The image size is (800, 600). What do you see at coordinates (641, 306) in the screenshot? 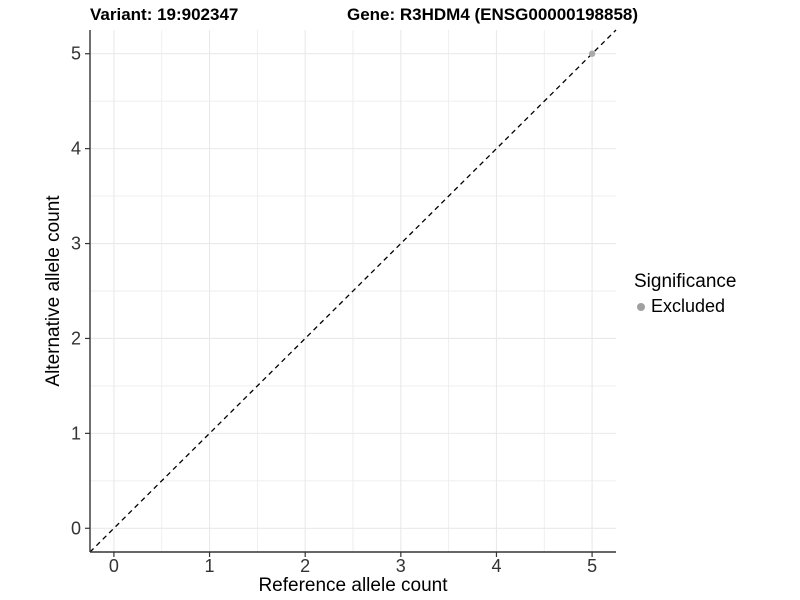
I see `legend-key-dot` at bounding box center [641, 306].